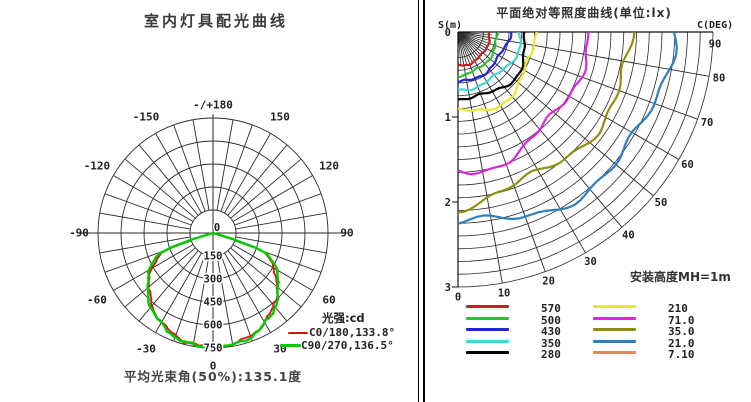 Image resolution: width=751 pixels, height=402 pixels. Describe the element at coordinates (213, 366) in the screenshot. I see `polar-angle-tick: 0` at that location.